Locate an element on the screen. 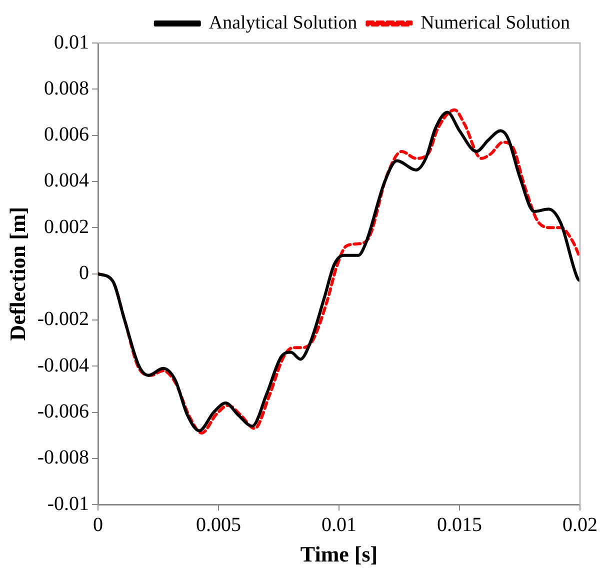 The height and width of the screenshot is (571, 610). x-tick-label: 0 is located at coordinates (98, 525).